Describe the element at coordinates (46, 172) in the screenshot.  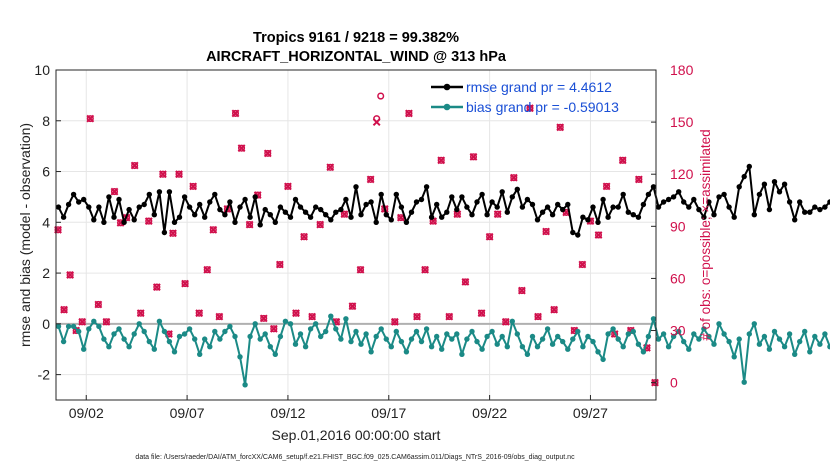
I see `y-left-tick-label: 6` at that location.